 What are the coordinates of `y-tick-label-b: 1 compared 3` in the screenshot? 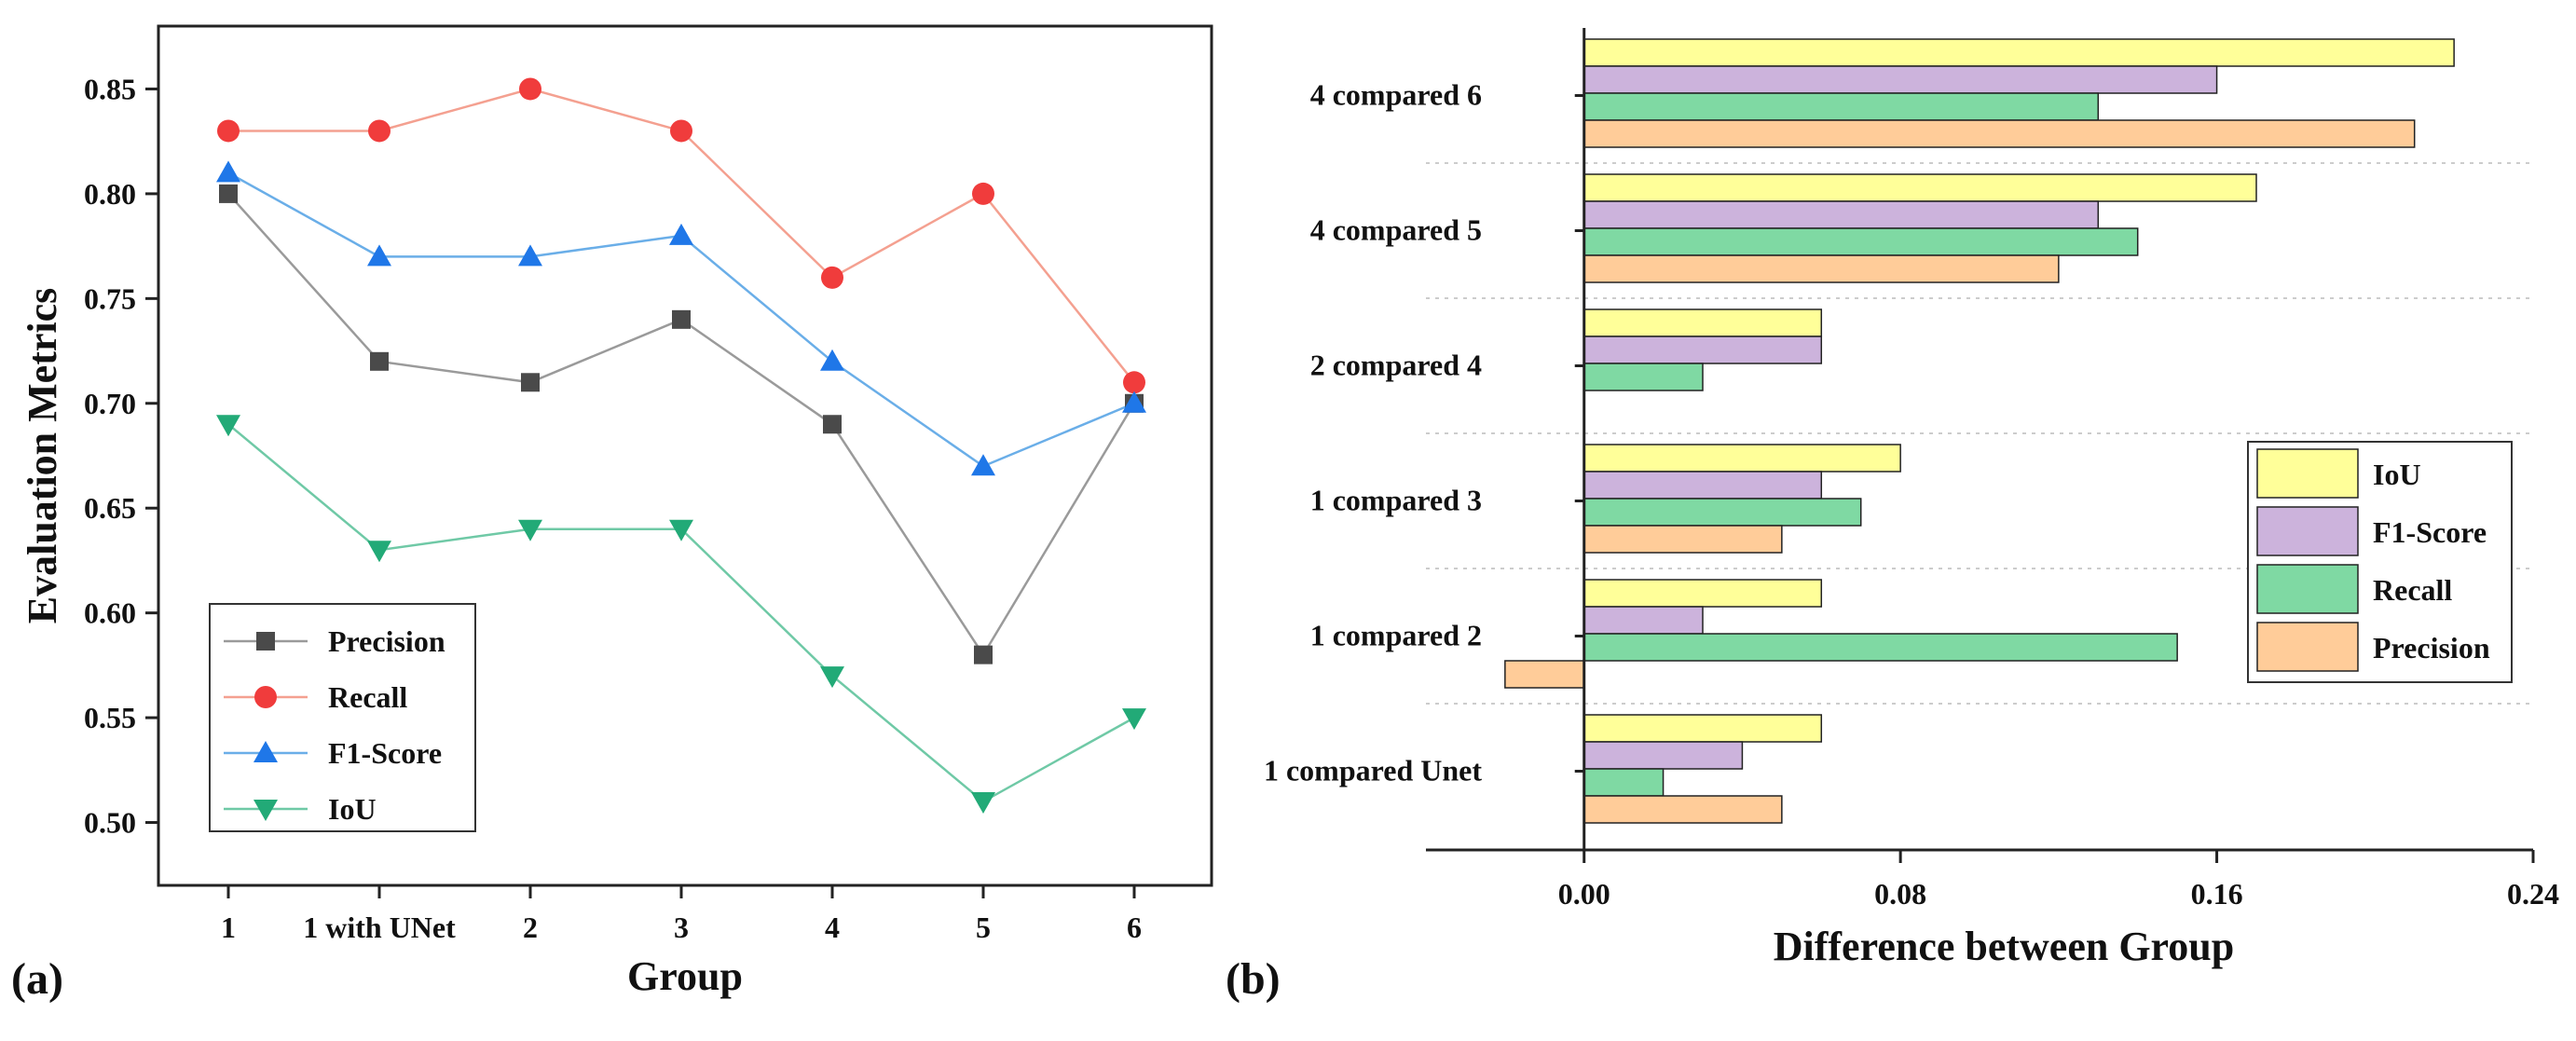 It's located at (1396, 500).